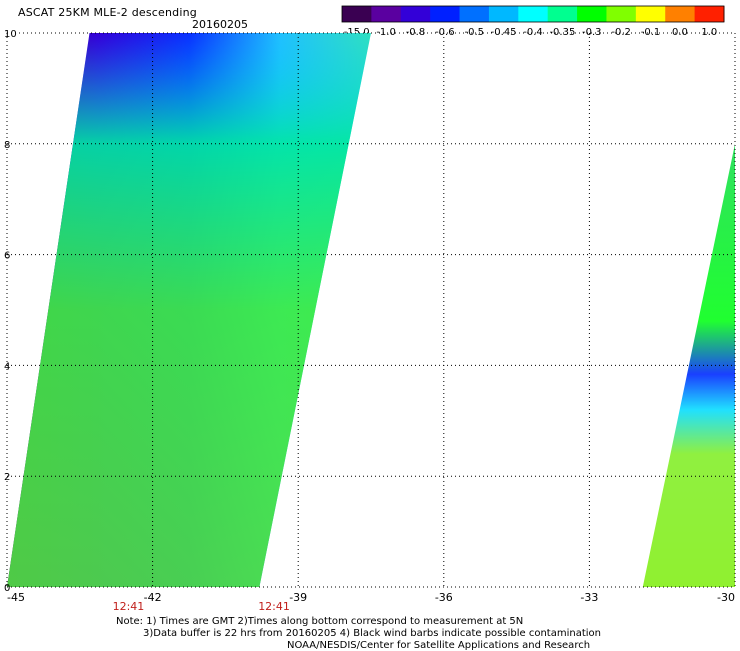 The image size is (740, 651). Describe the element at coordinates (107, 12) in the screenshot. I see `chart-title: ASCAT 25KM MLE-2 descending` at that location.